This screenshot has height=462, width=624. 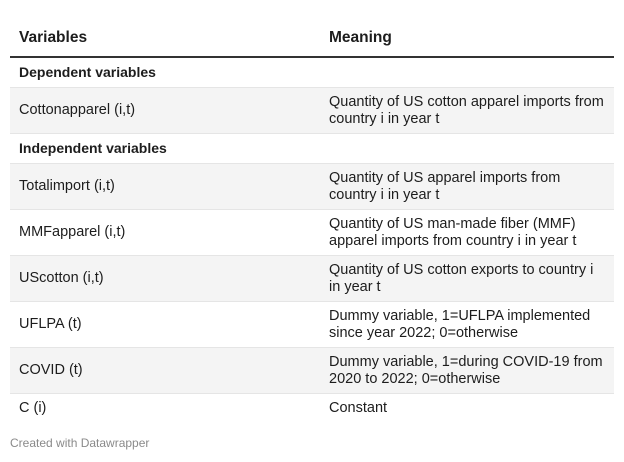 I want to click on variable-cell: MMFapparel (i,t), so click(x=72, y=232).